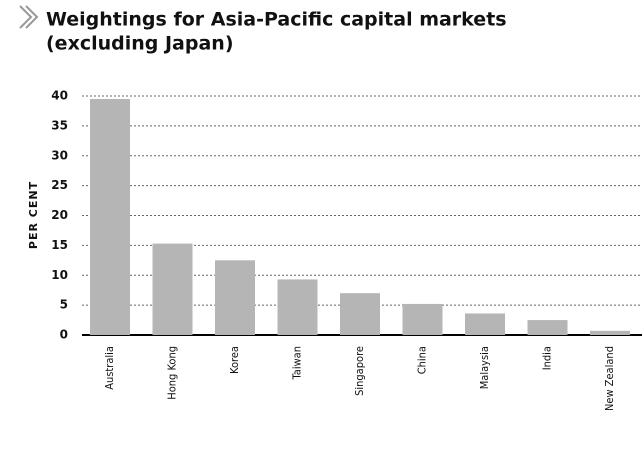  I want to click on x-tick-label: Korea, so click(234, 360).